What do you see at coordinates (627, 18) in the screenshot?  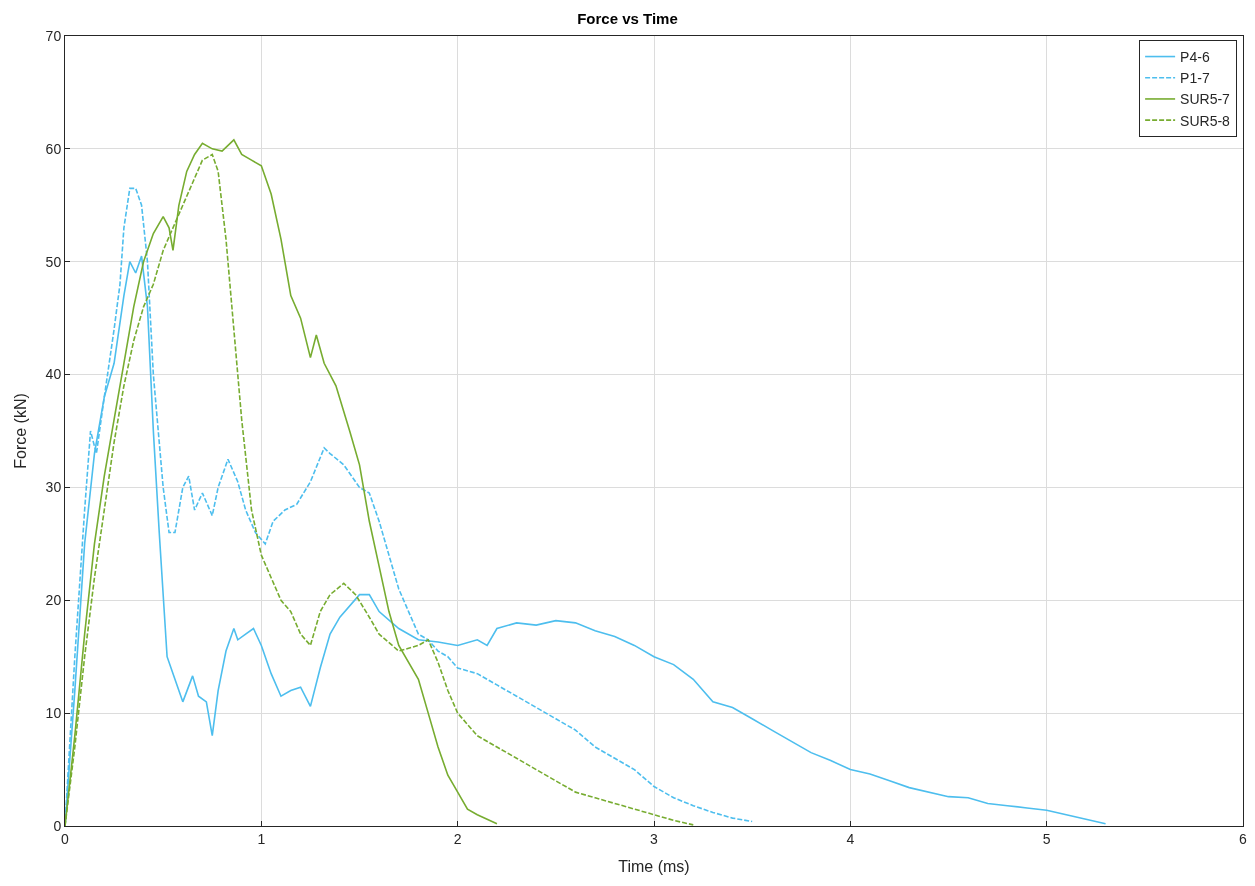 I see `chart-title: Force vs Time` at bounding box center [627, 18].